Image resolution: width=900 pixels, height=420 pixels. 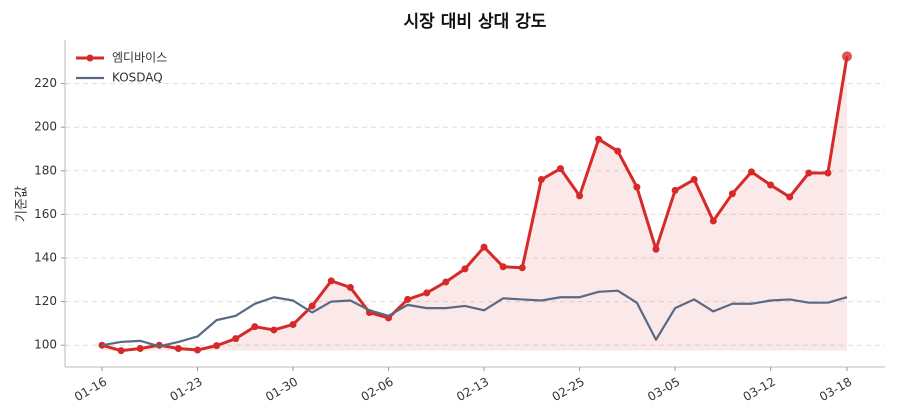 What do you see at coordinates (137, 78) in the screenshot?
I see `legend-label: KOSDAQ` at bounding box center [137, 78].